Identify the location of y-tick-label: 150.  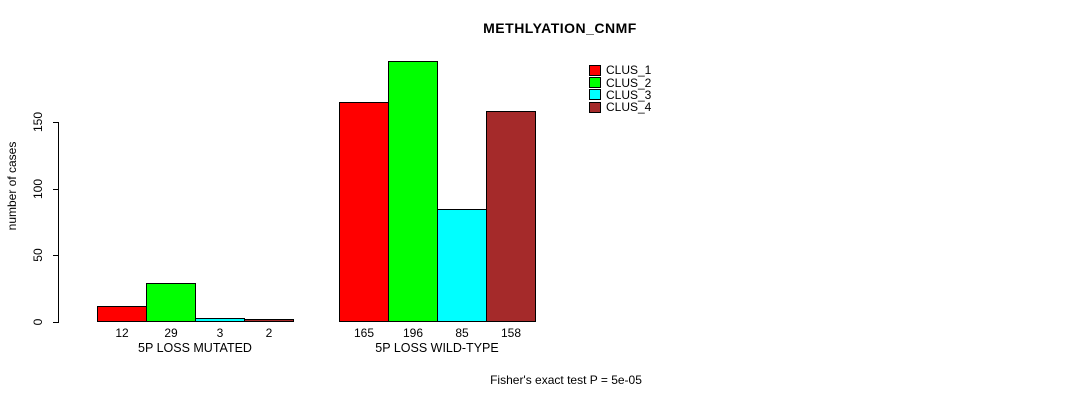
(38, 122).